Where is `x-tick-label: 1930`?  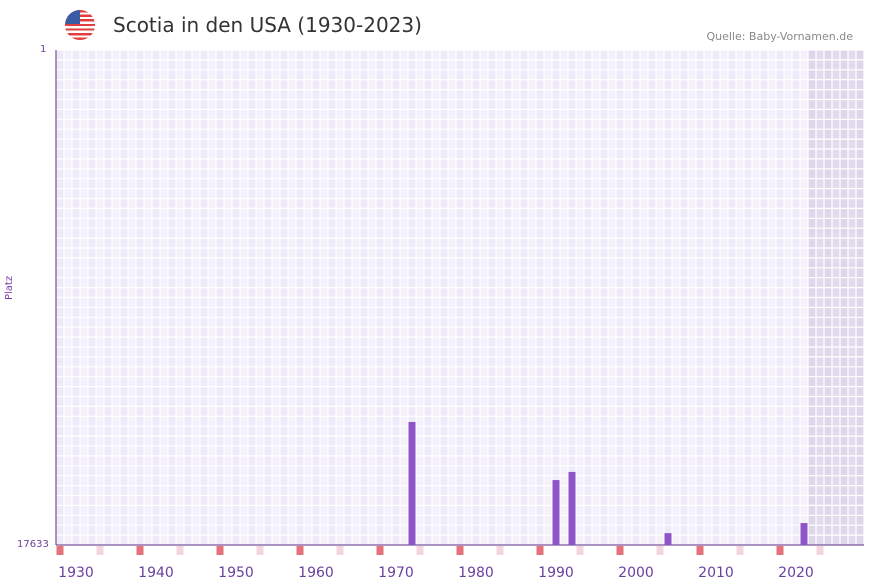
x-tick-label: 1930 is located at coordinates (76, 573).